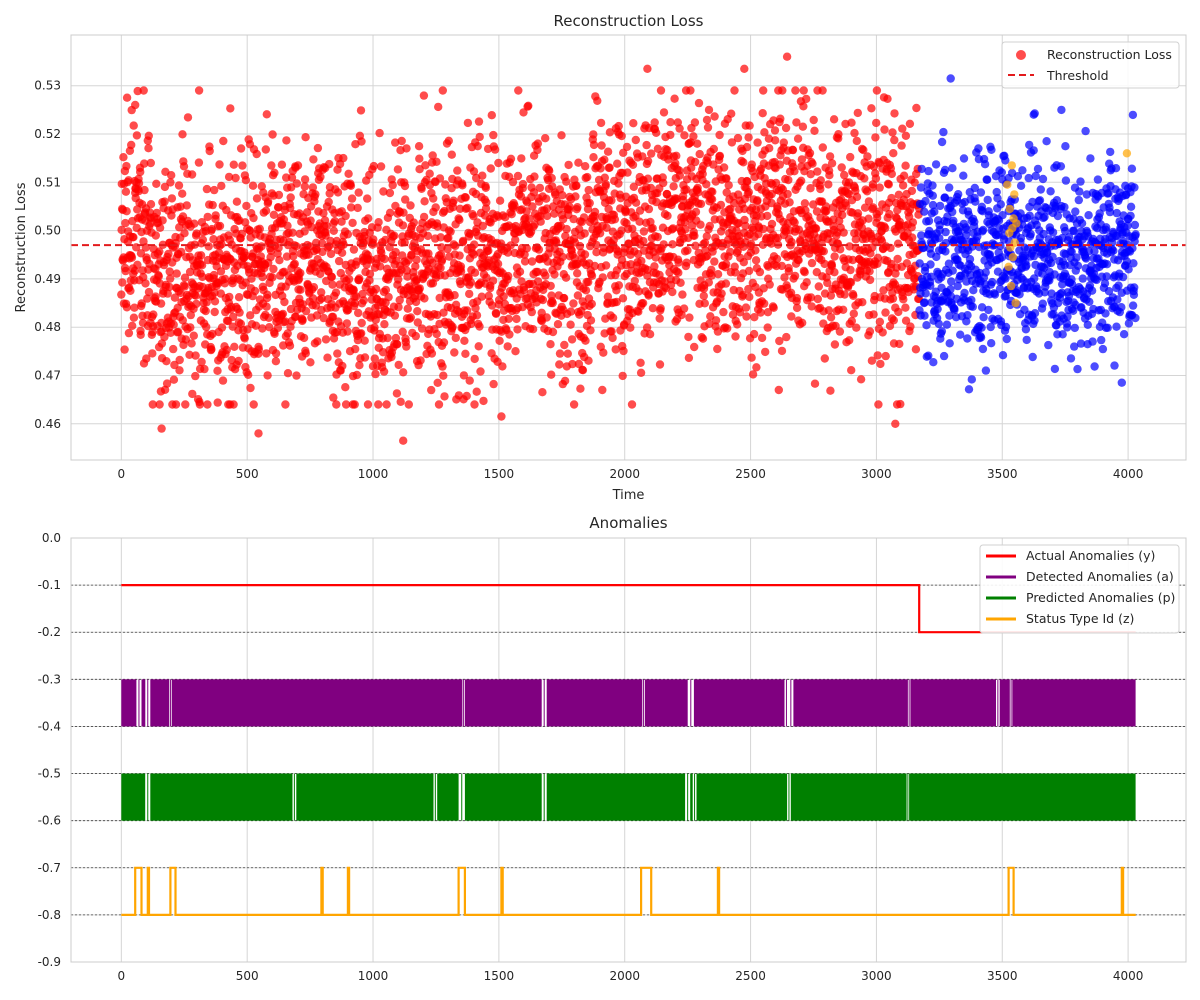  Describe the element at coordinates (373, 976) in the screenshot. I see `x-tick-label: 1000` at that location.